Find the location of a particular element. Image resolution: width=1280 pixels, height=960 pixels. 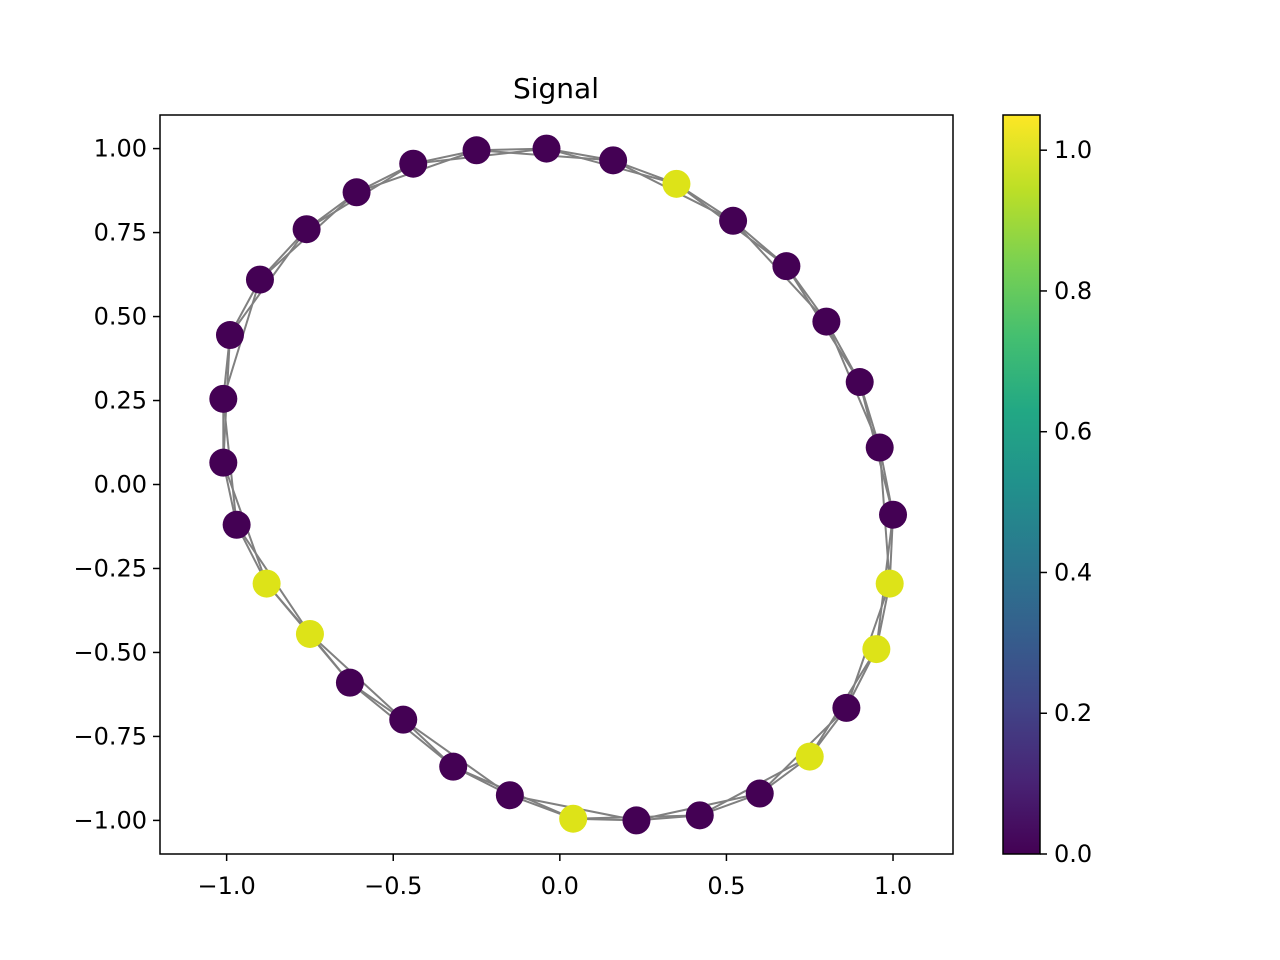

y-tick-label: 0.00 is located at coordinates (120, 485).